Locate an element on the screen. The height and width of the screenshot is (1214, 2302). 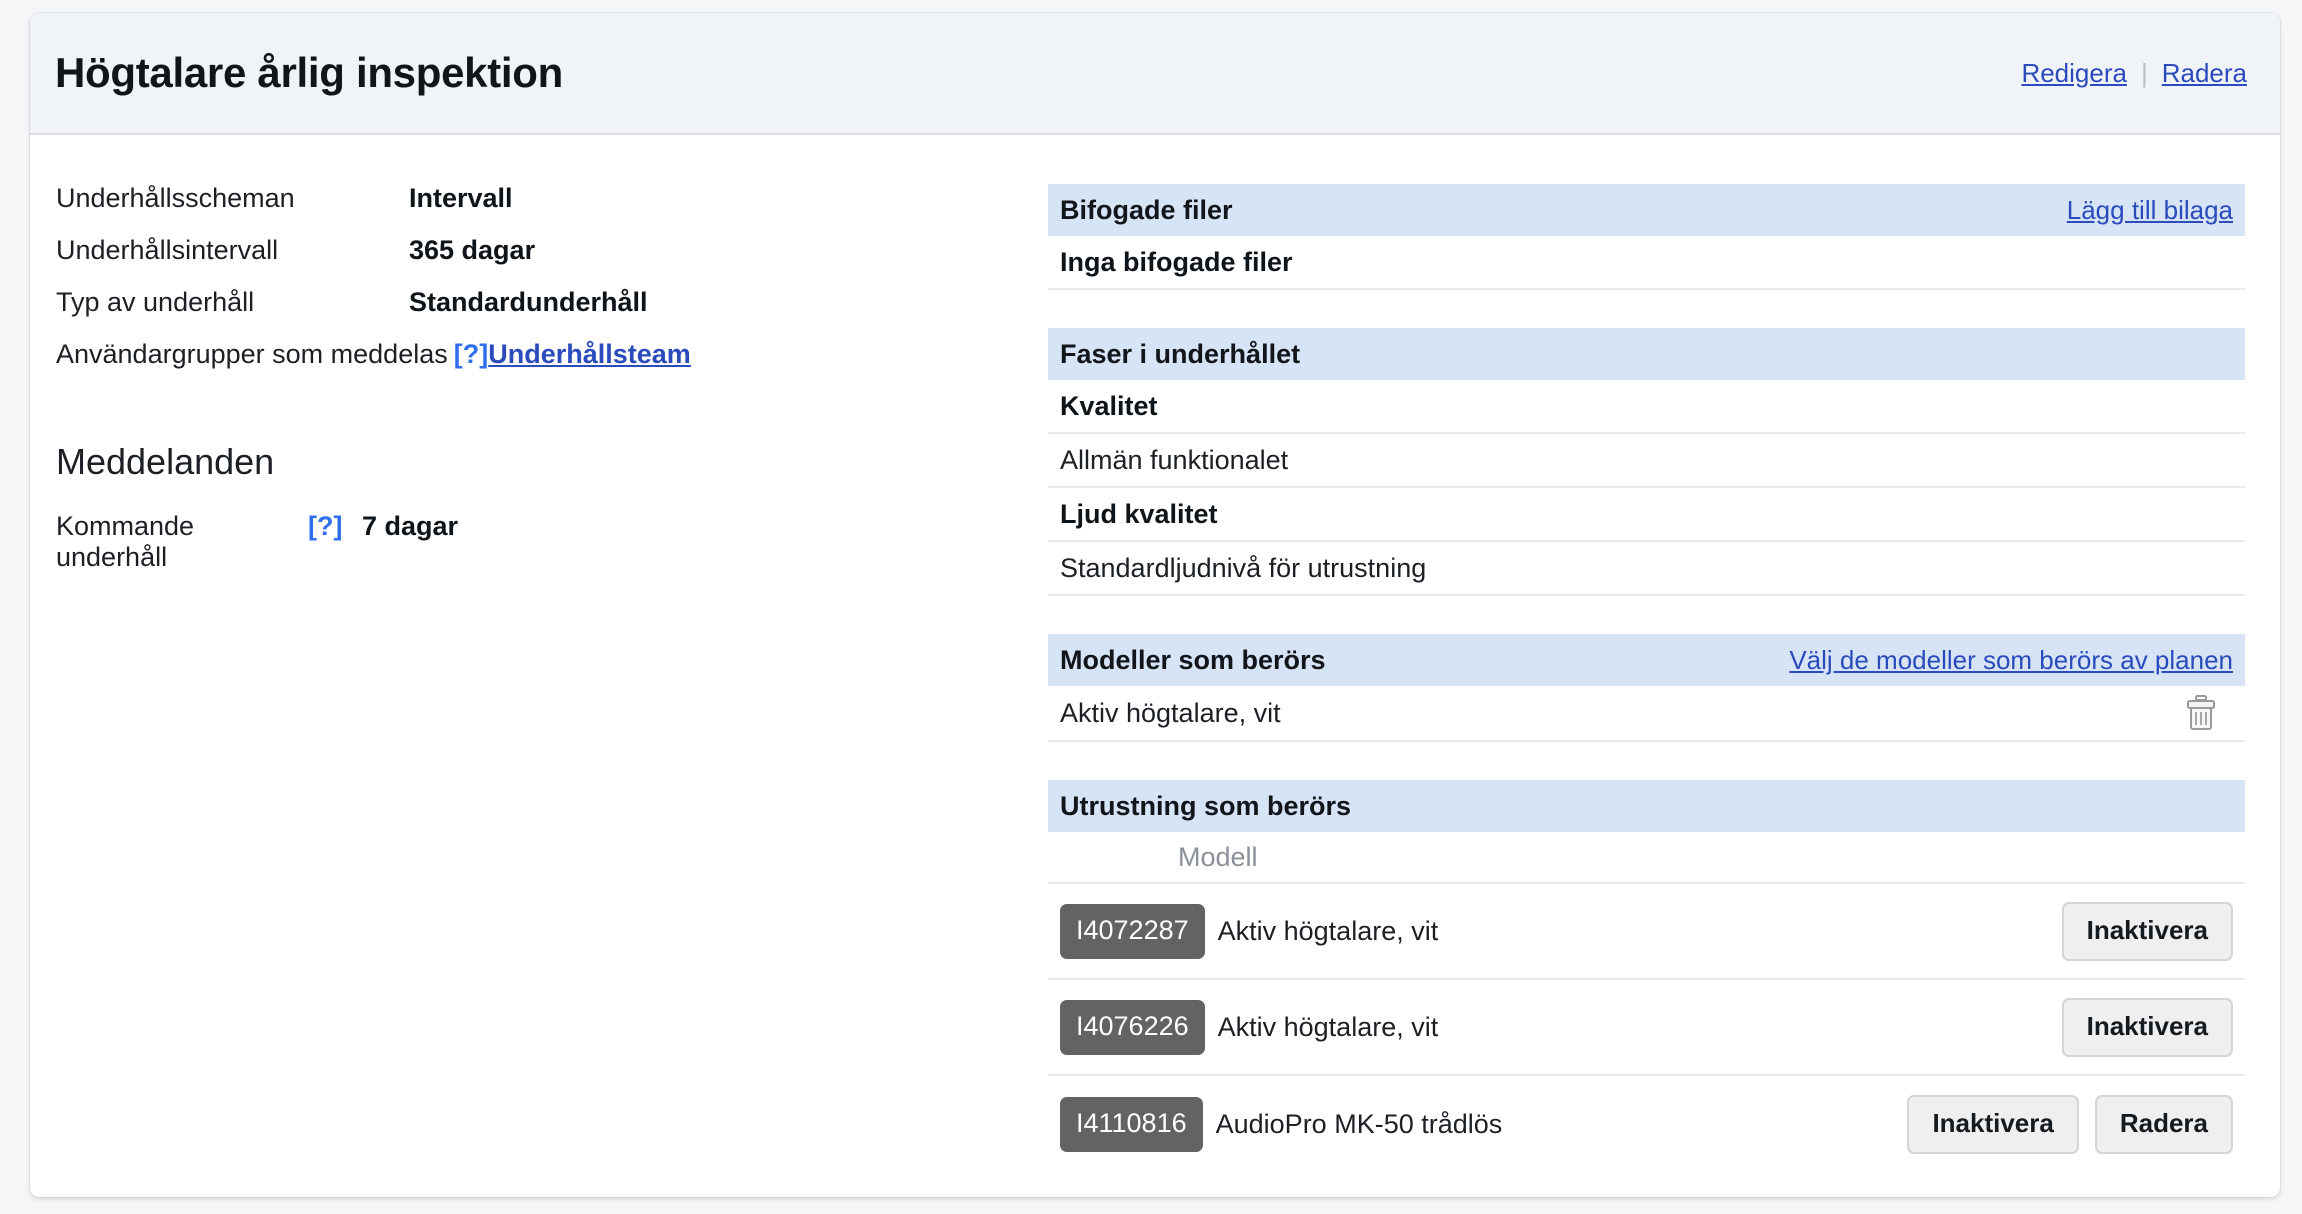
detail-value-interval: 365 dagar is located at coordinates (472, 250).